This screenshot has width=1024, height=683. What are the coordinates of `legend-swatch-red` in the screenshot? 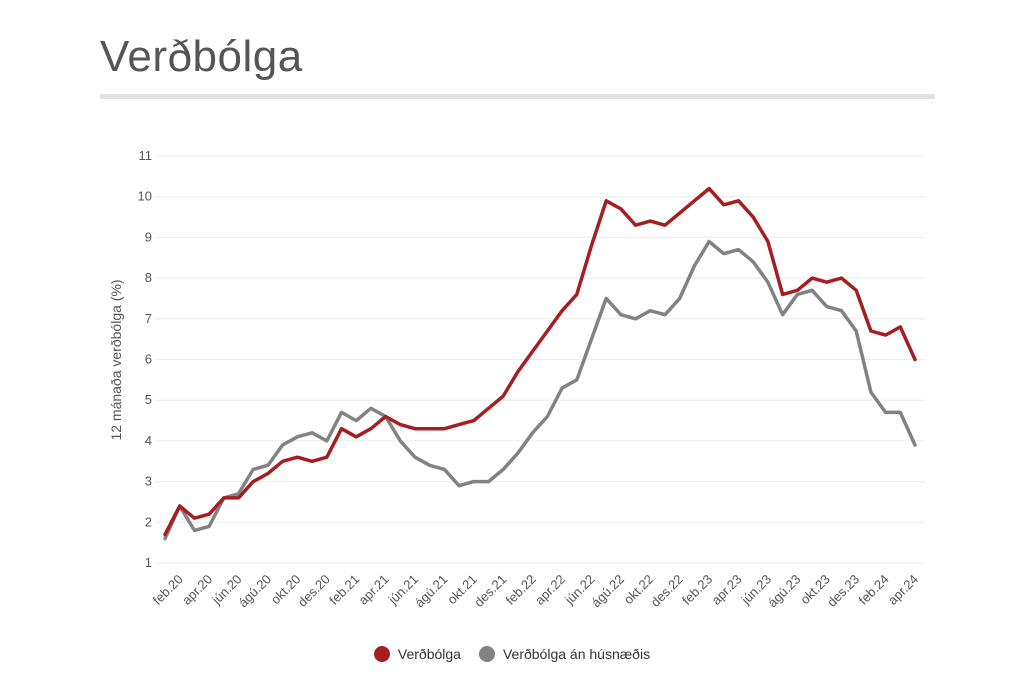 It's located at (381, 654).